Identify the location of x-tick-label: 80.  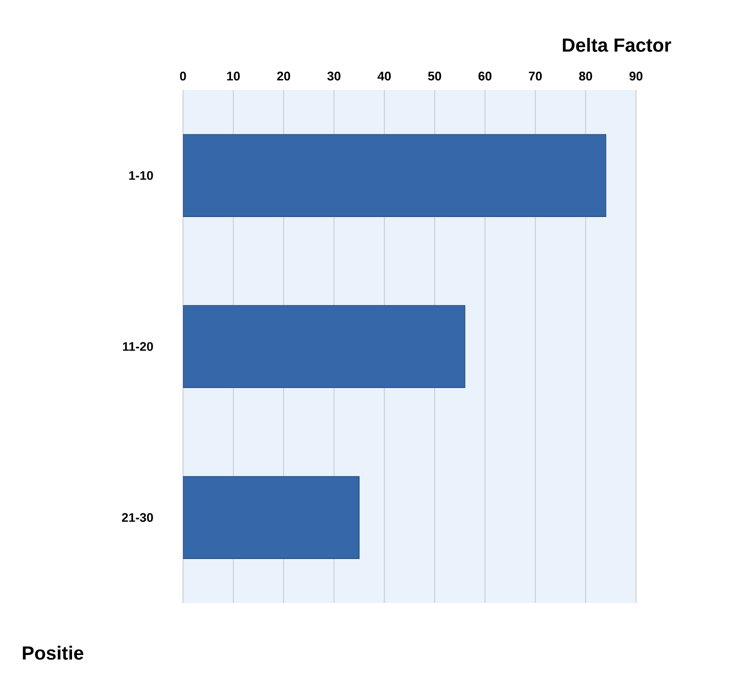
(585, 76).